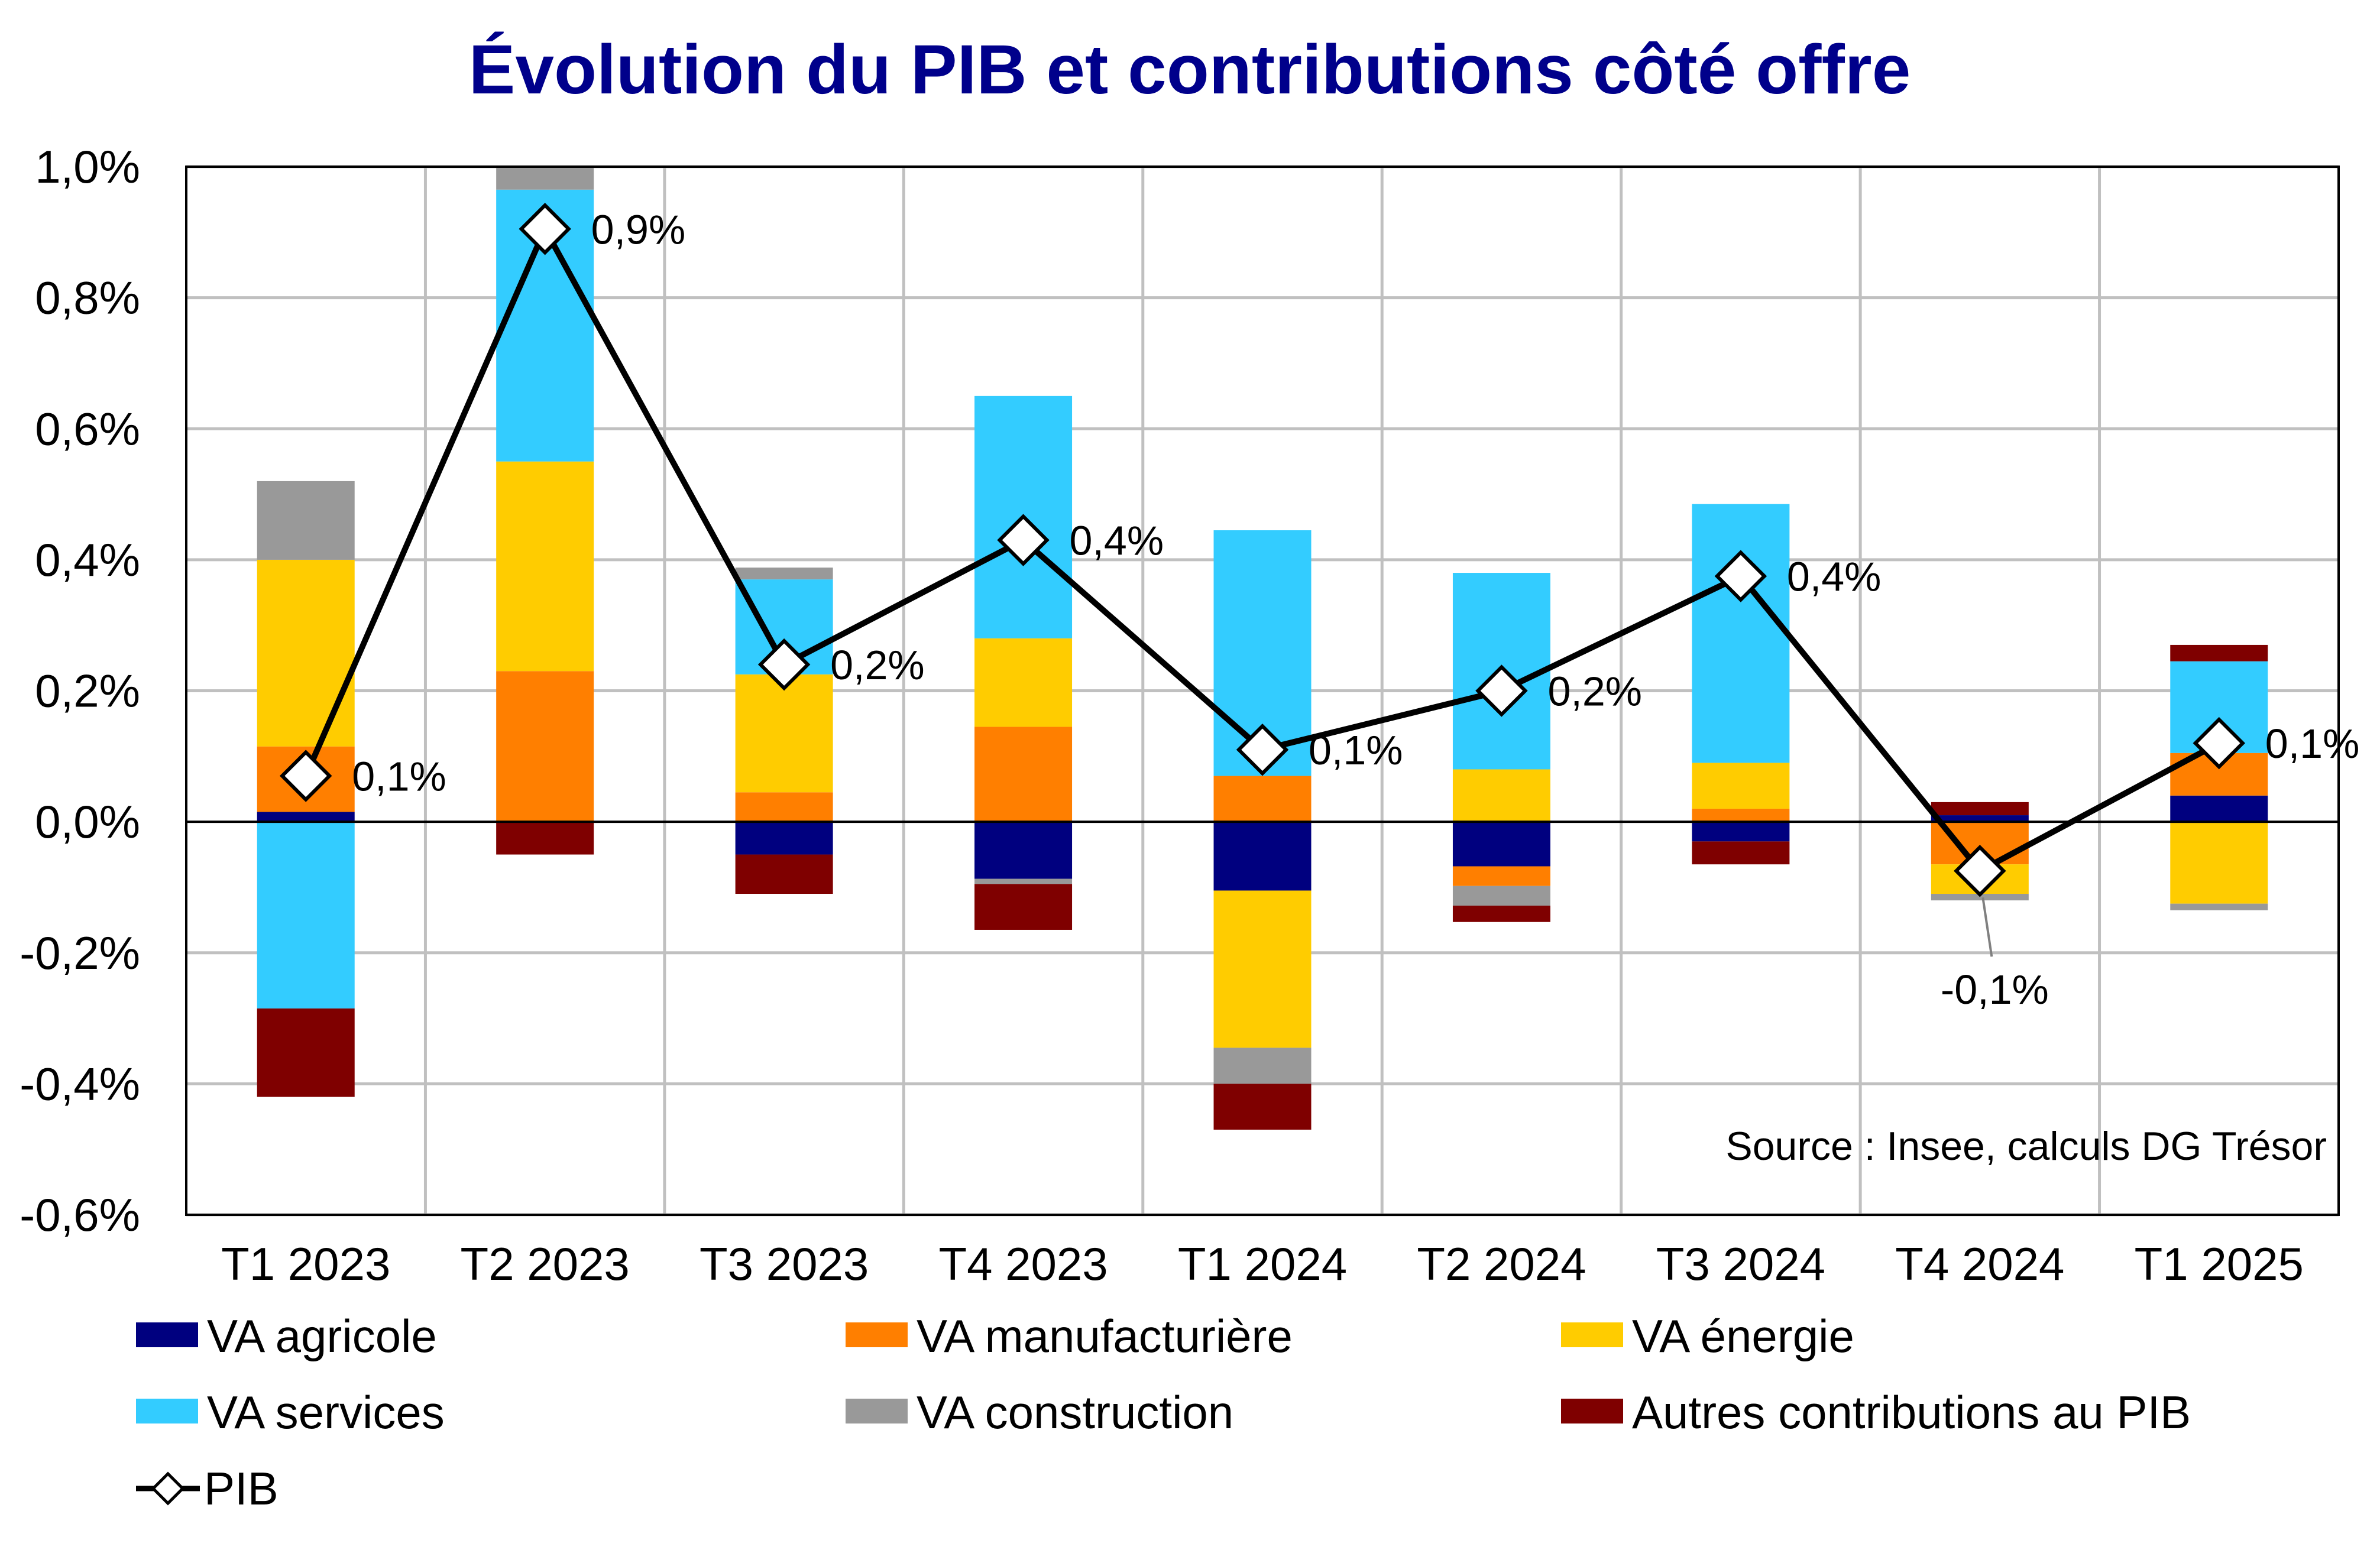 This screenshot has height=1550, width=2380. I want to click on x-tick-label: T2 2023, so click(545, 1264).